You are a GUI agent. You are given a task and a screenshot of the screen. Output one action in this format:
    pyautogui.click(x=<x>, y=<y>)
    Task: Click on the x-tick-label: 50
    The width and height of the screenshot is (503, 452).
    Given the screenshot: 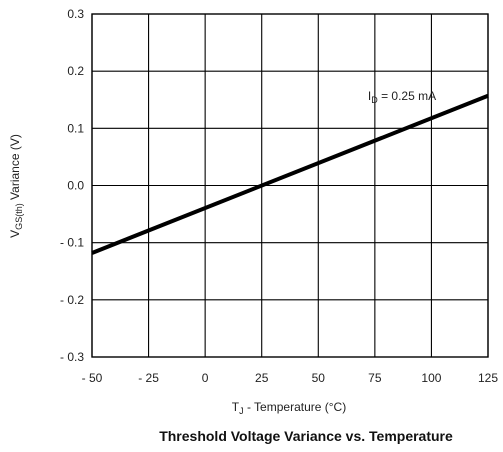 What is the action you would take?
    pyautogui.click(x=319, y=378)
    